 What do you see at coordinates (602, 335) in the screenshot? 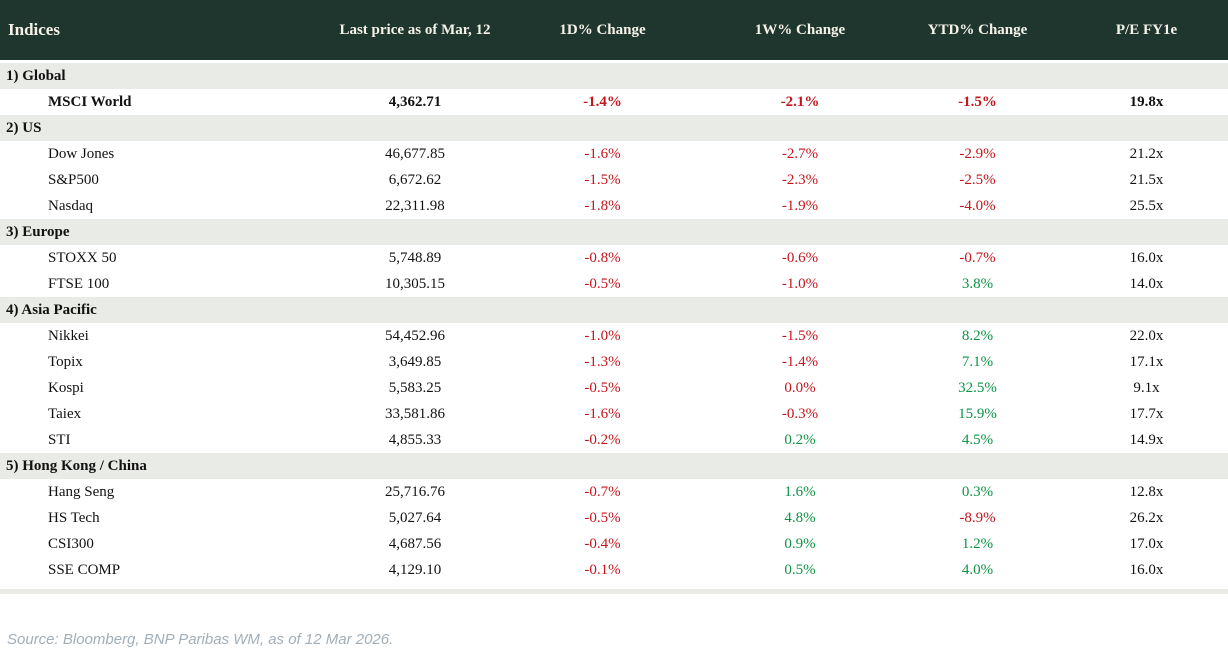
I see `change-1d-cell: -1.0%` at bounding box center [602, 335].